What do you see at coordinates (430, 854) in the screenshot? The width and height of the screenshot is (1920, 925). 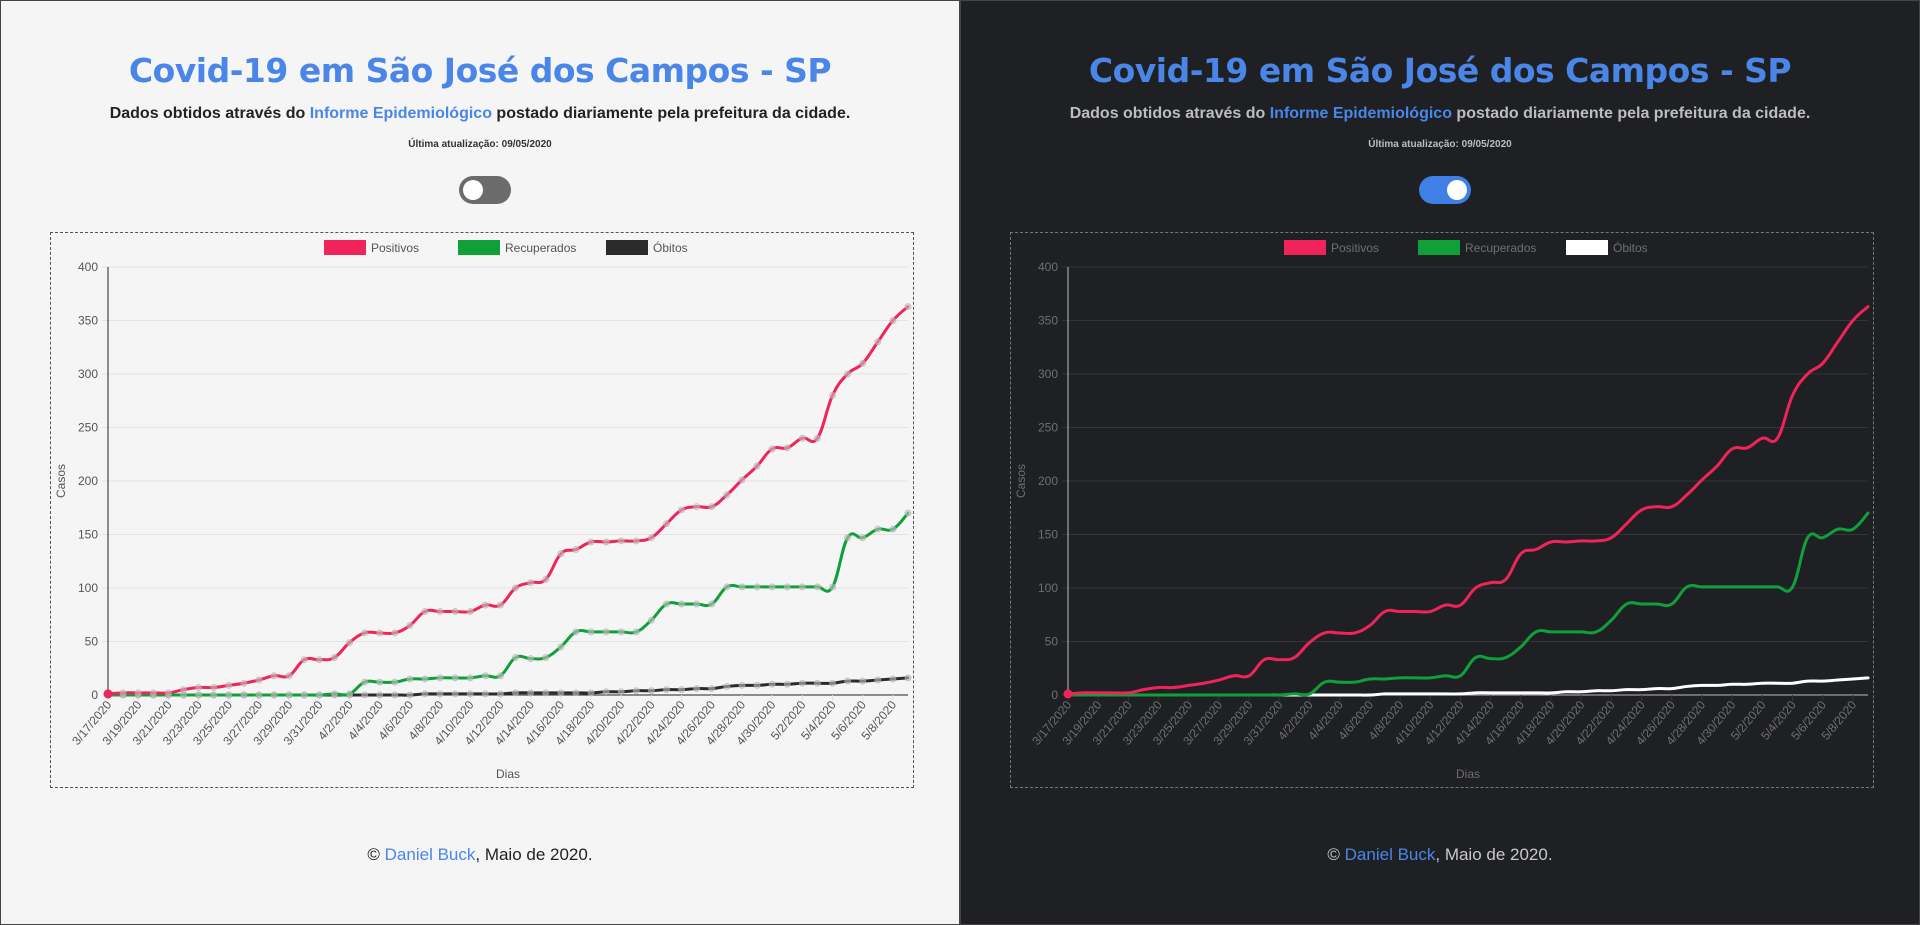 I see `author-link: Daniel Buck` at bounding box center [430, 854].